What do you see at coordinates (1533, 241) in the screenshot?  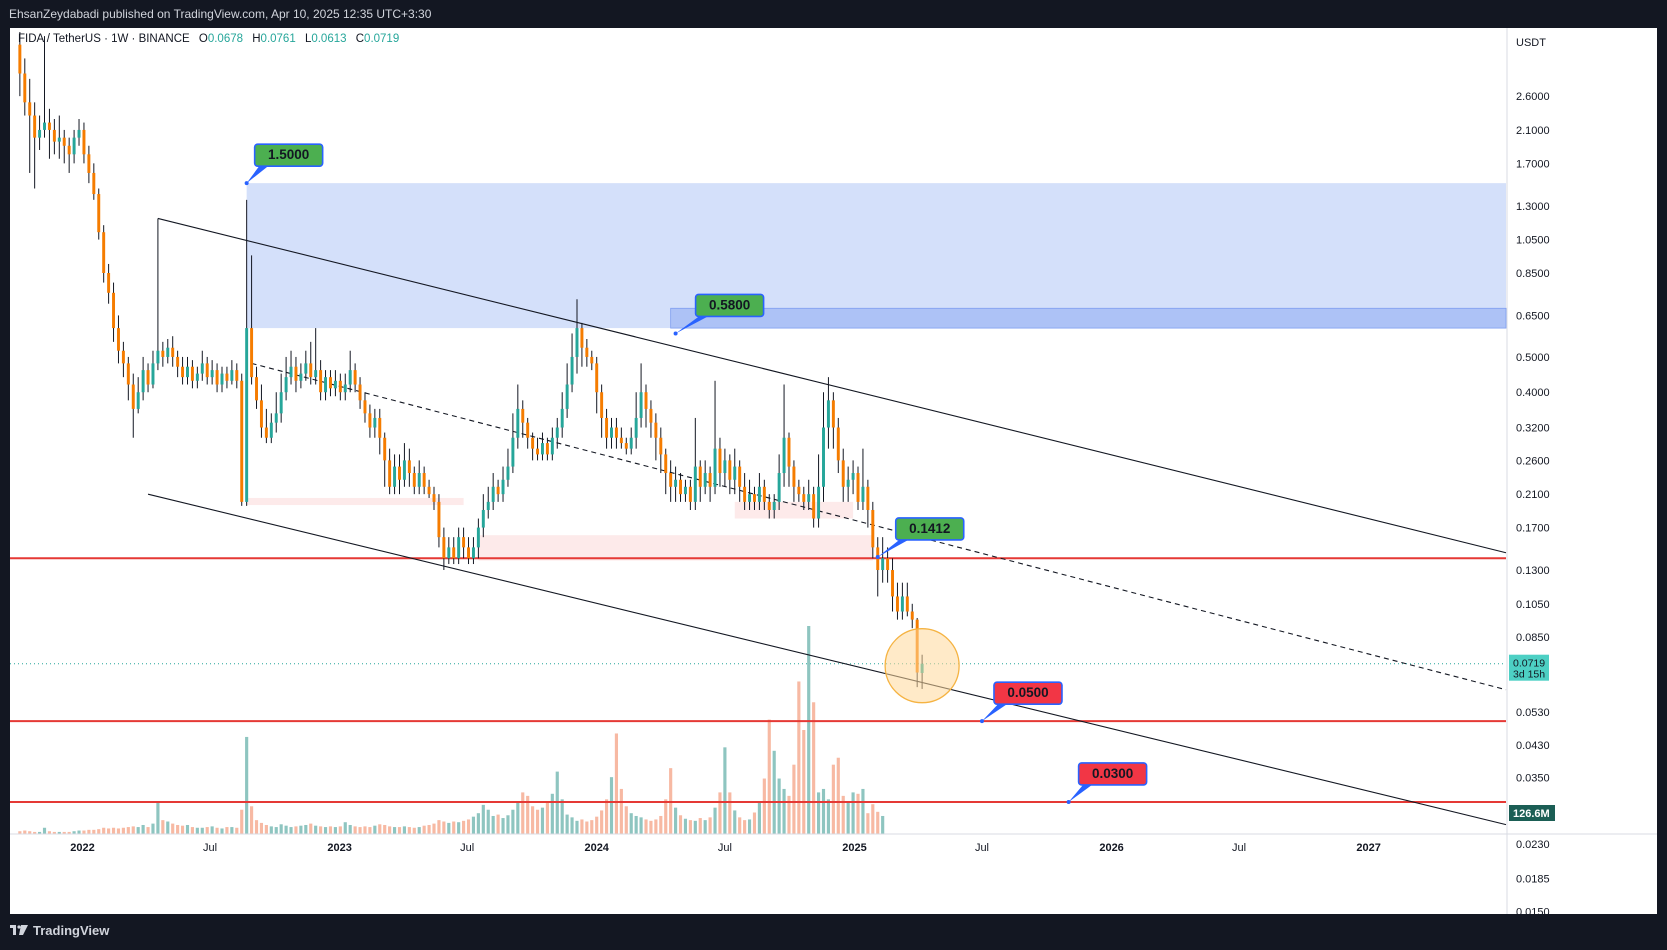 I see `y-tick-label: 1.0500` at bounding box center [1533, 241].